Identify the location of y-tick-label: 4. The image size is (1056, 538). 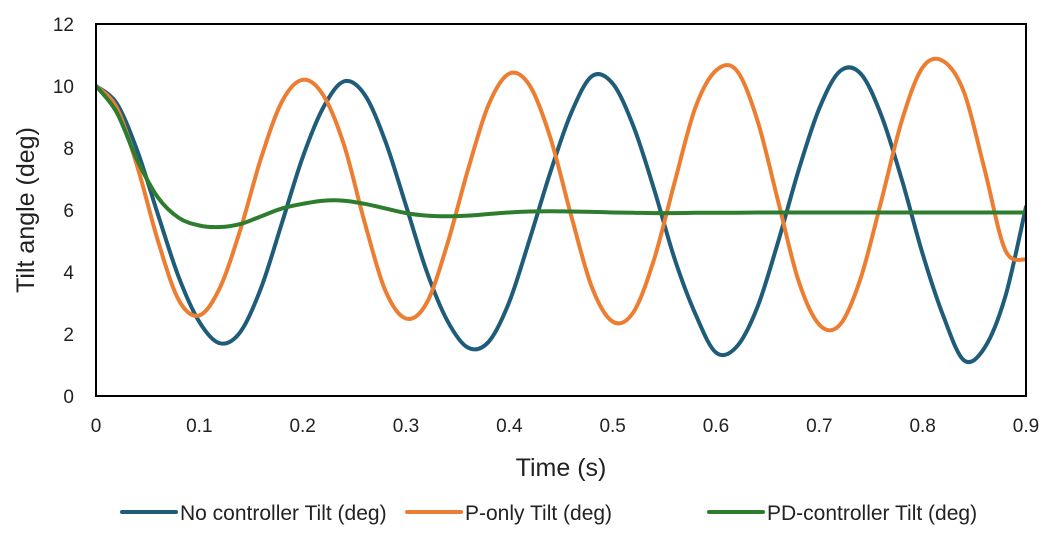
(68, 273).